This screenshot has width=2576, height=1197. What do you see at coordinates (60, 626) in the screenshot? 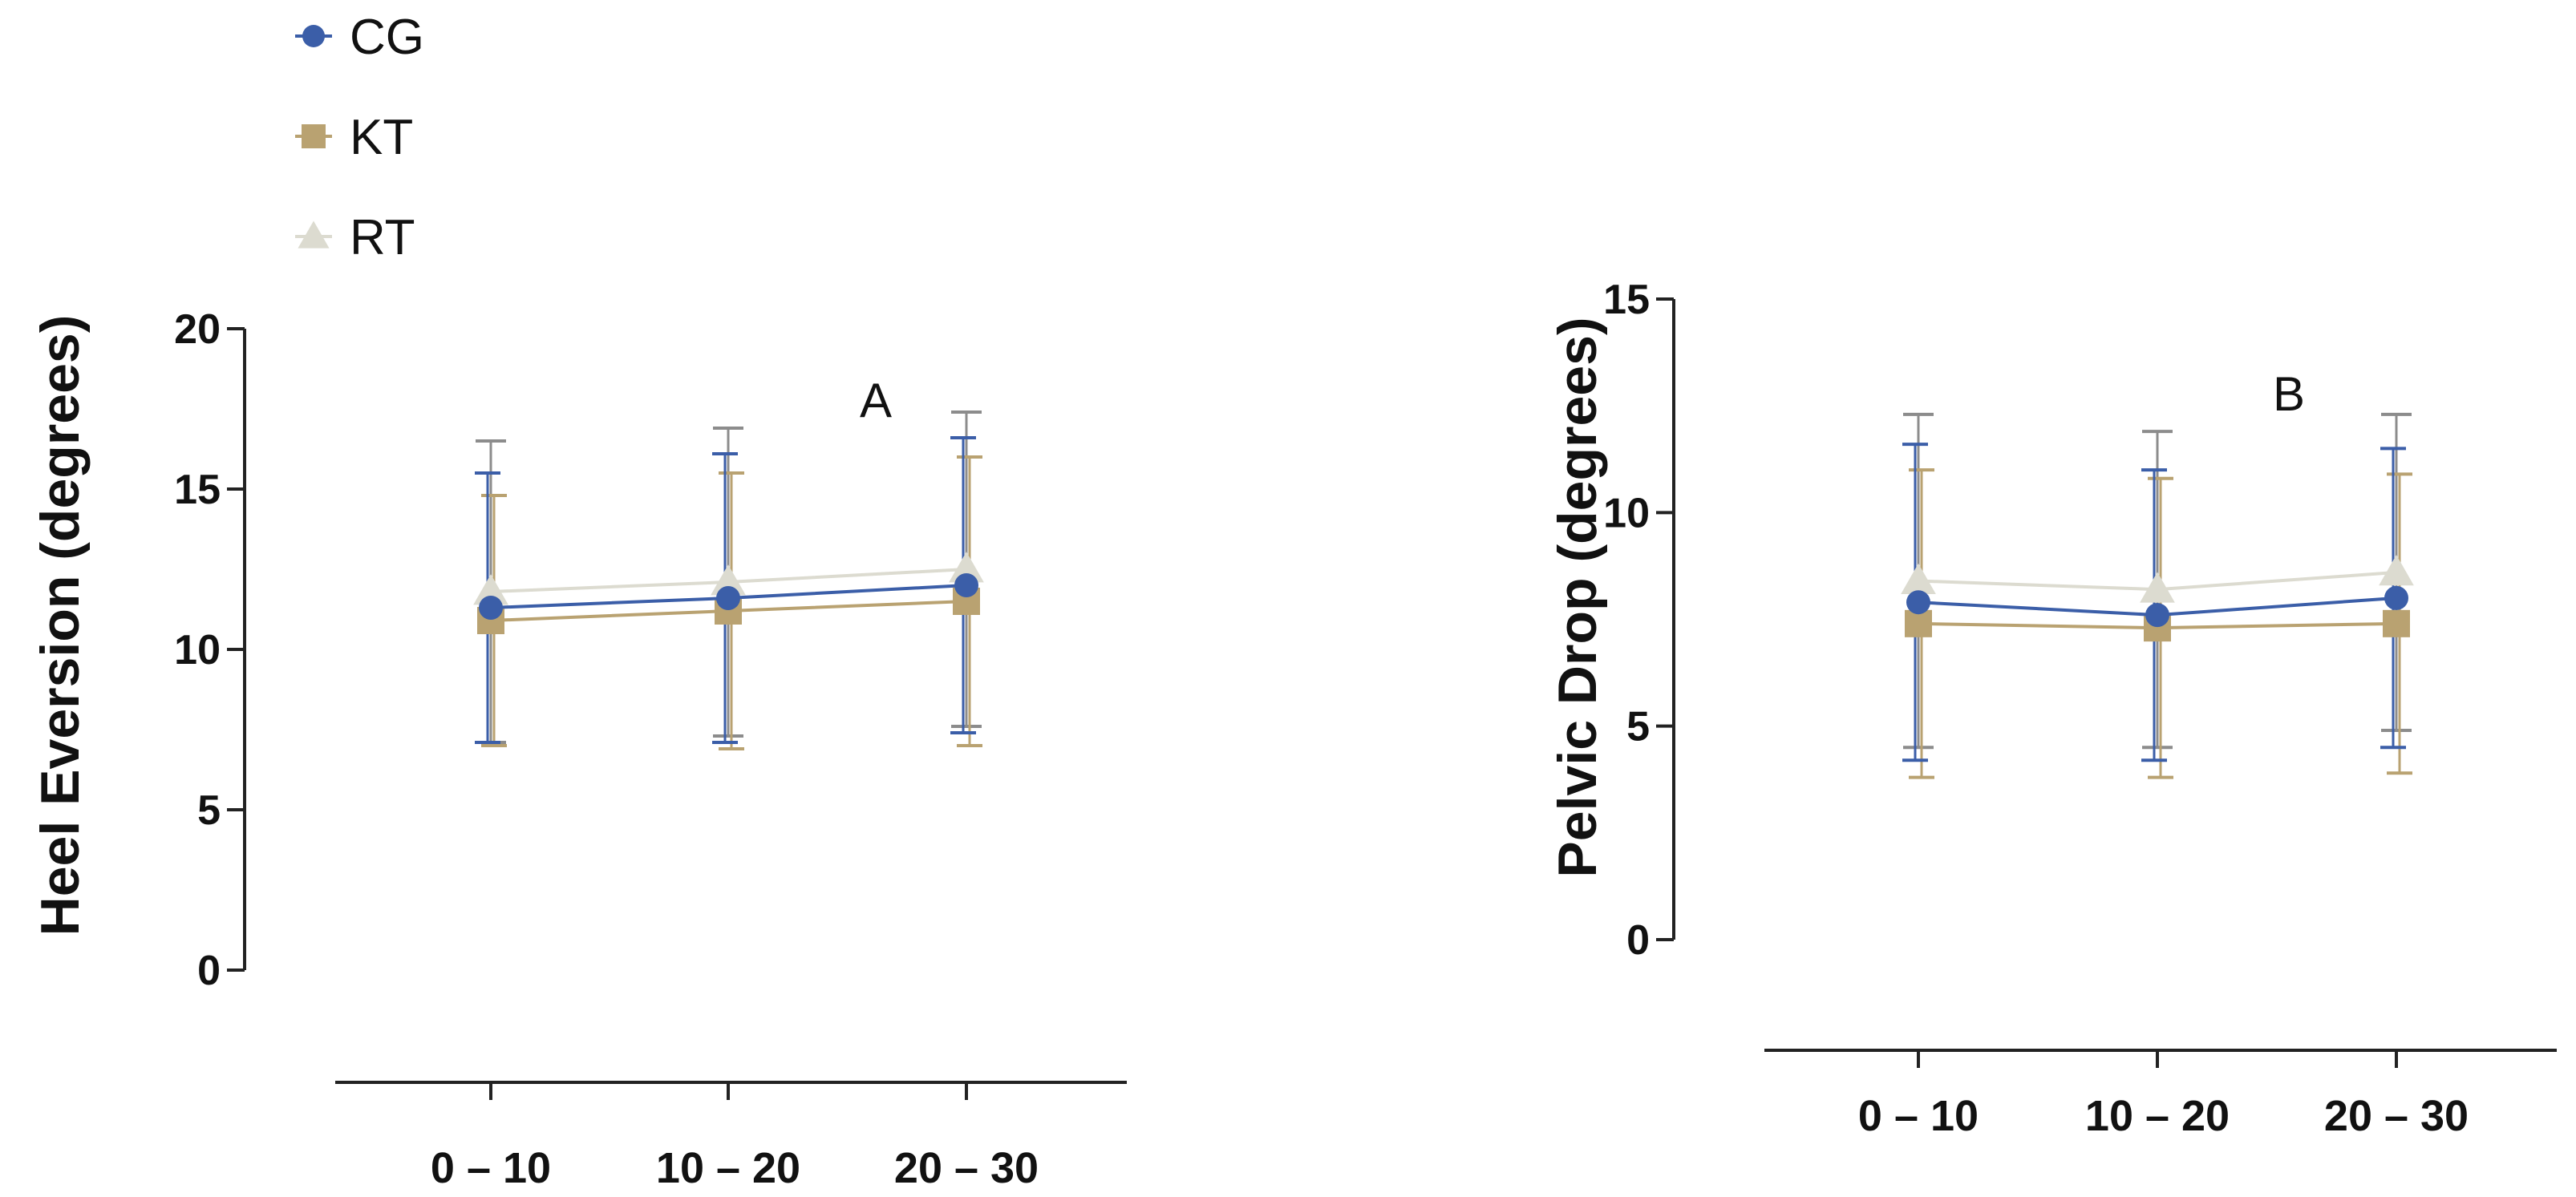
I see `panel-a-y-axis-label: Heel Eversion (degrees)` at bounding box center [60, 626].